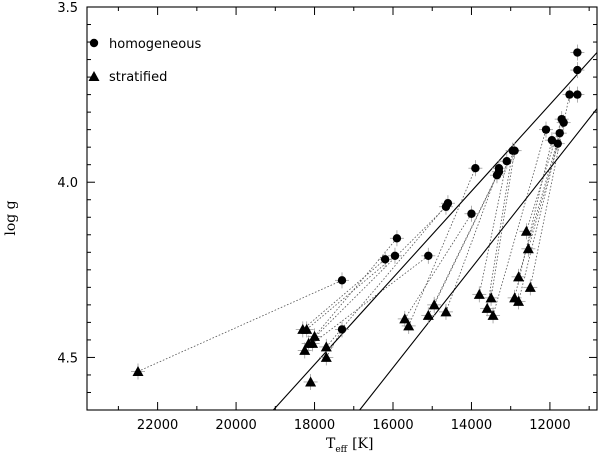 The image size is (600, 456). Describe the element at coordinates (549, 425) in the screenshot. I see `x-tick-label: 12000` at that location.